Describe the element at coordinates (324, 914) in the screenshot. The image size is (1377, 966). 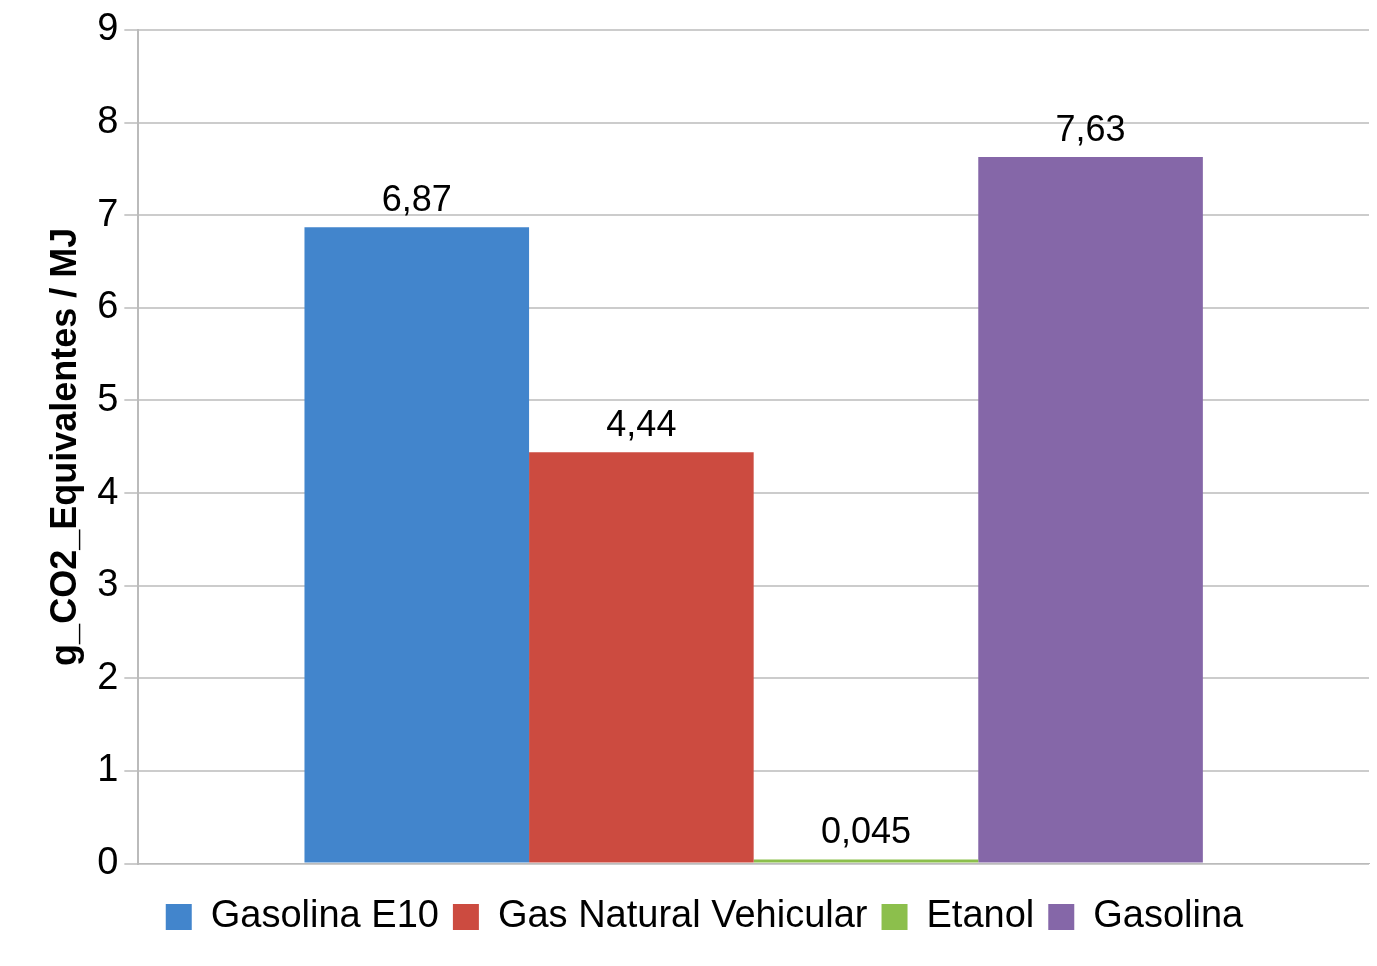
I see `legend-label: Gasolina E10` at that location.